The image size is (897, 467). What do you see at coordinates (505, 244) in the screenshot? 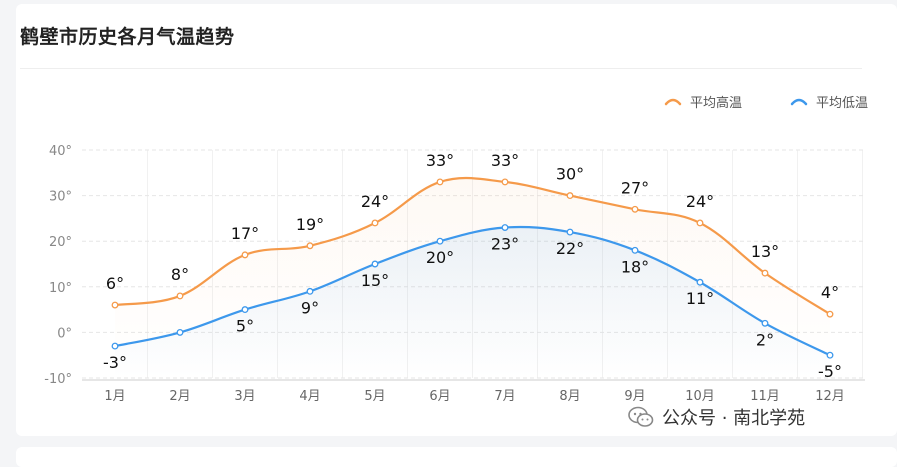
I see `data-label-low: 23°` at bounding box center [505, 244].